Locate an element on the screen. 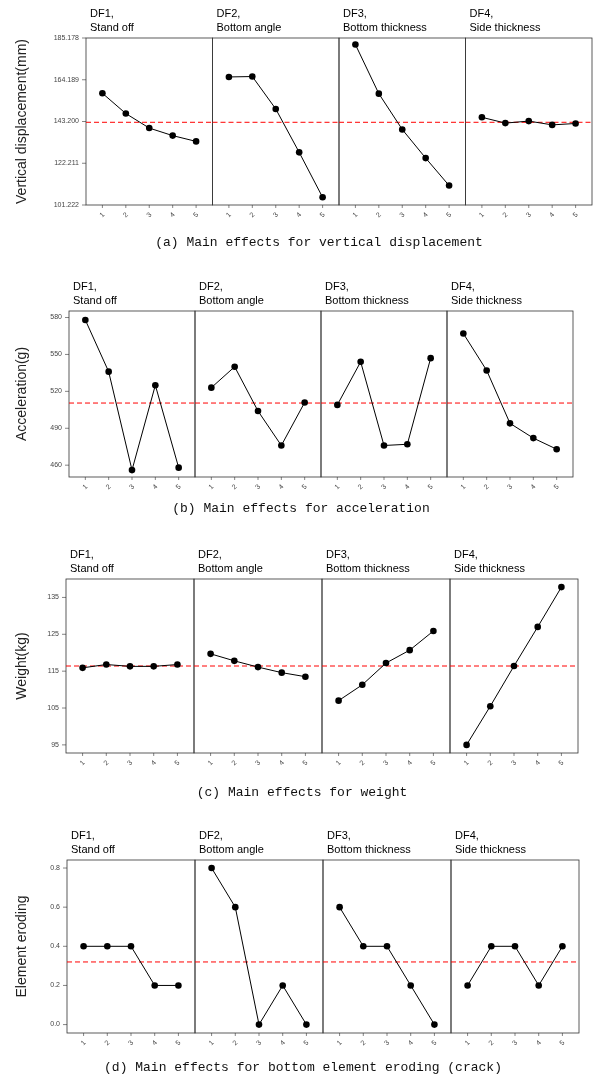  y-axis-title: Vertical displacement(mm) is located at coordinates (20, 121).